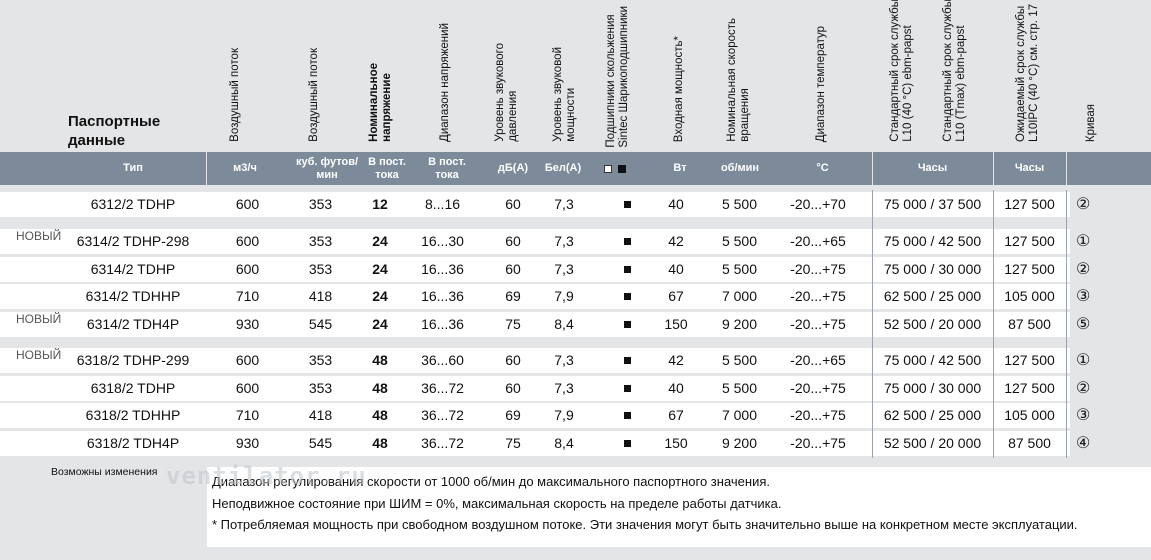  I want to click on header-nominal-speed: Номинальная скорость вращения, so click(738, 80).